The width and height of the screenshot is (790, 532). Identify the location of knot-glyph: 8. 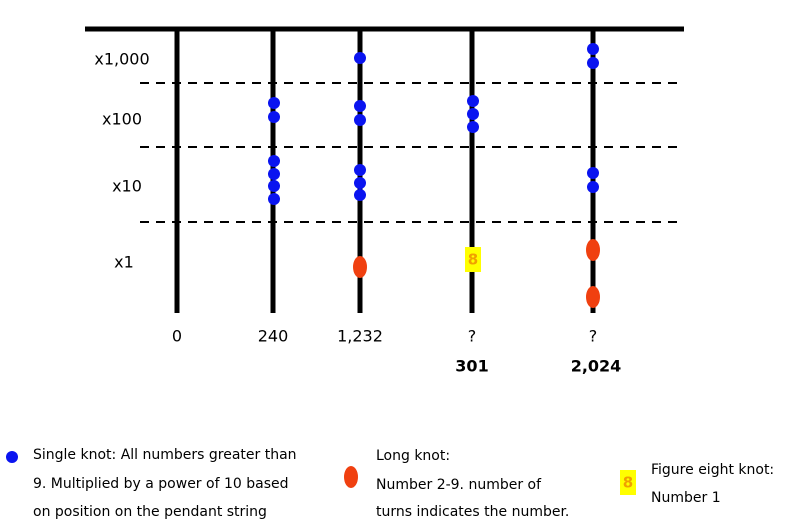
(473, 260).